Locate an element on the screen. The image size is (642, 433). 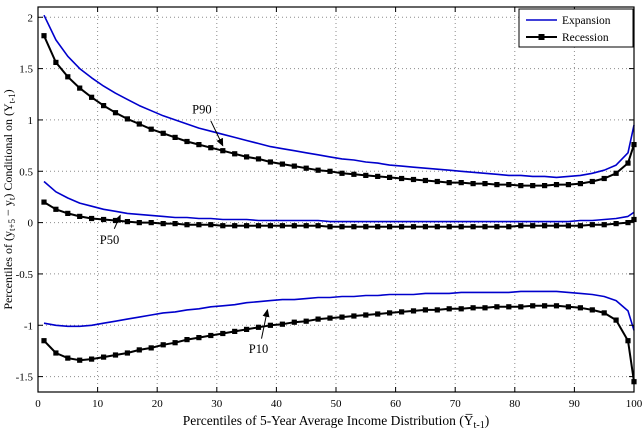
x-tick-label: 10 is located at coordinates (98, 404).